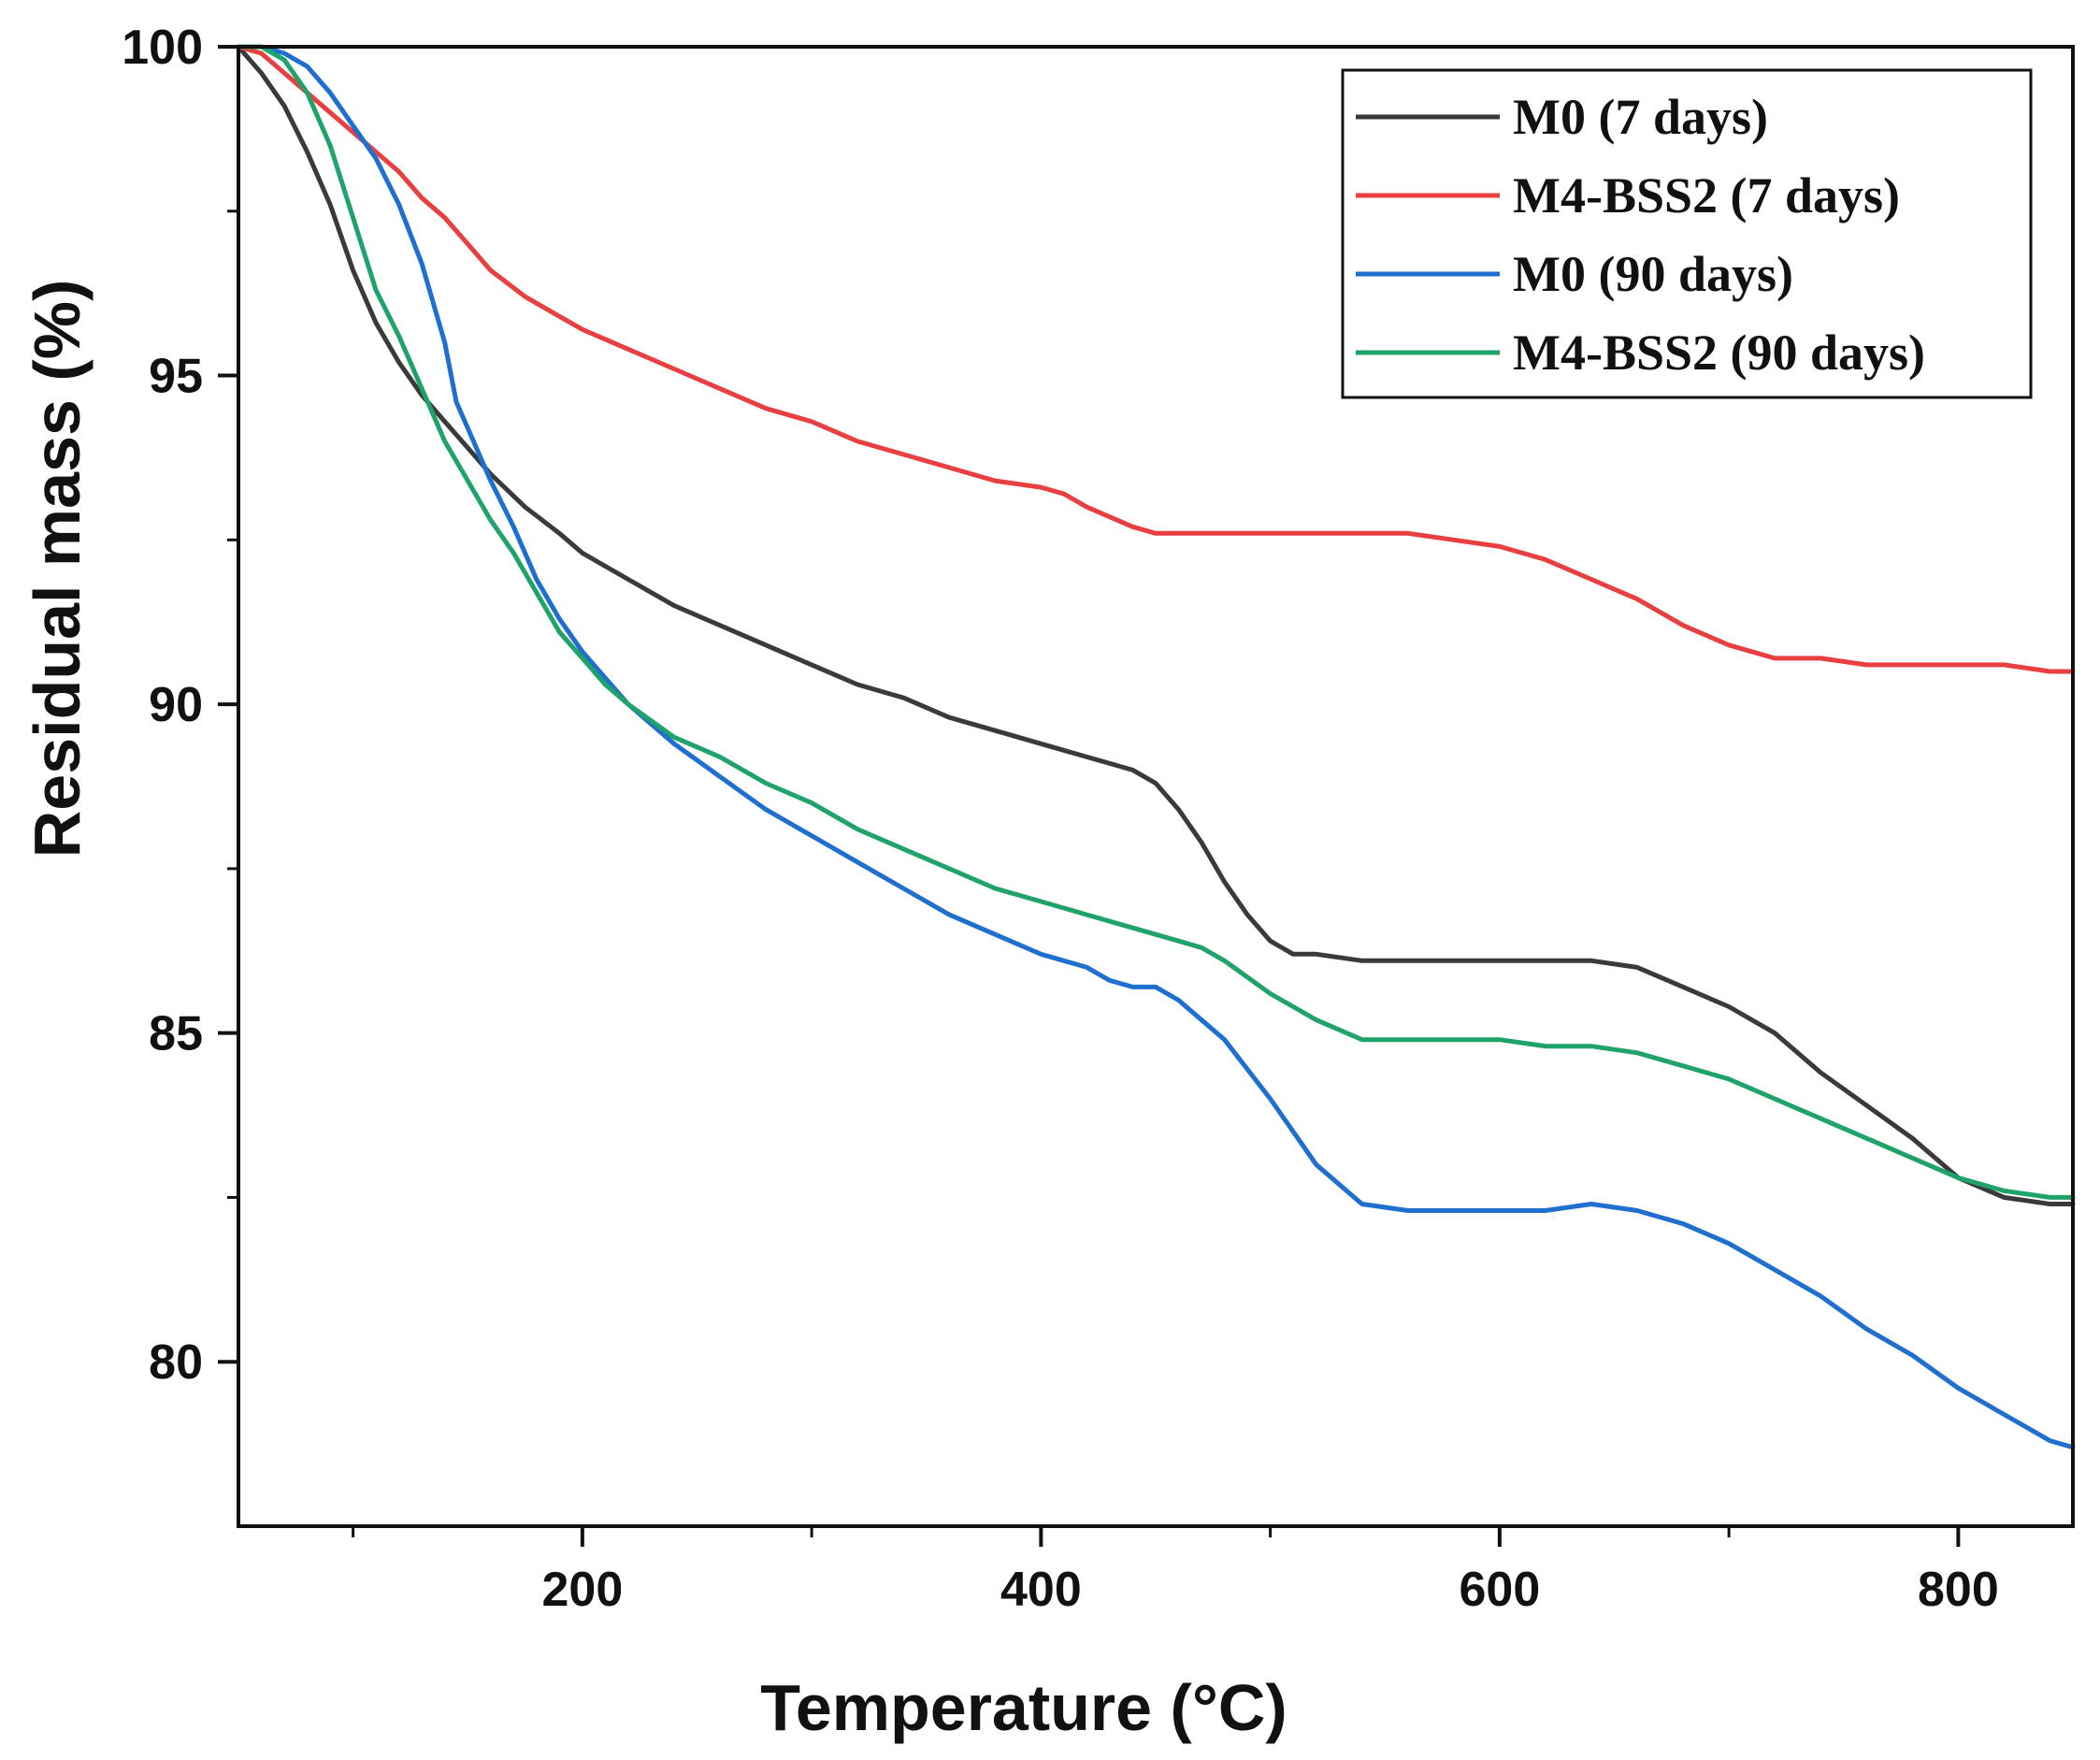  I want to click on y-tick-label-100: 100, so click(162, 48).